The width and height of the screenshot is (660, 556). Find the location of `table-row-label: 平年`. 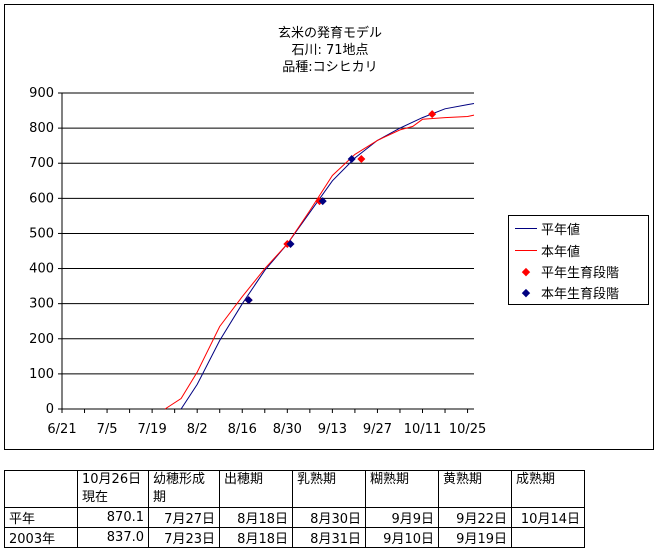

table-row-label: 平年 is located at coordinates (41, 517).